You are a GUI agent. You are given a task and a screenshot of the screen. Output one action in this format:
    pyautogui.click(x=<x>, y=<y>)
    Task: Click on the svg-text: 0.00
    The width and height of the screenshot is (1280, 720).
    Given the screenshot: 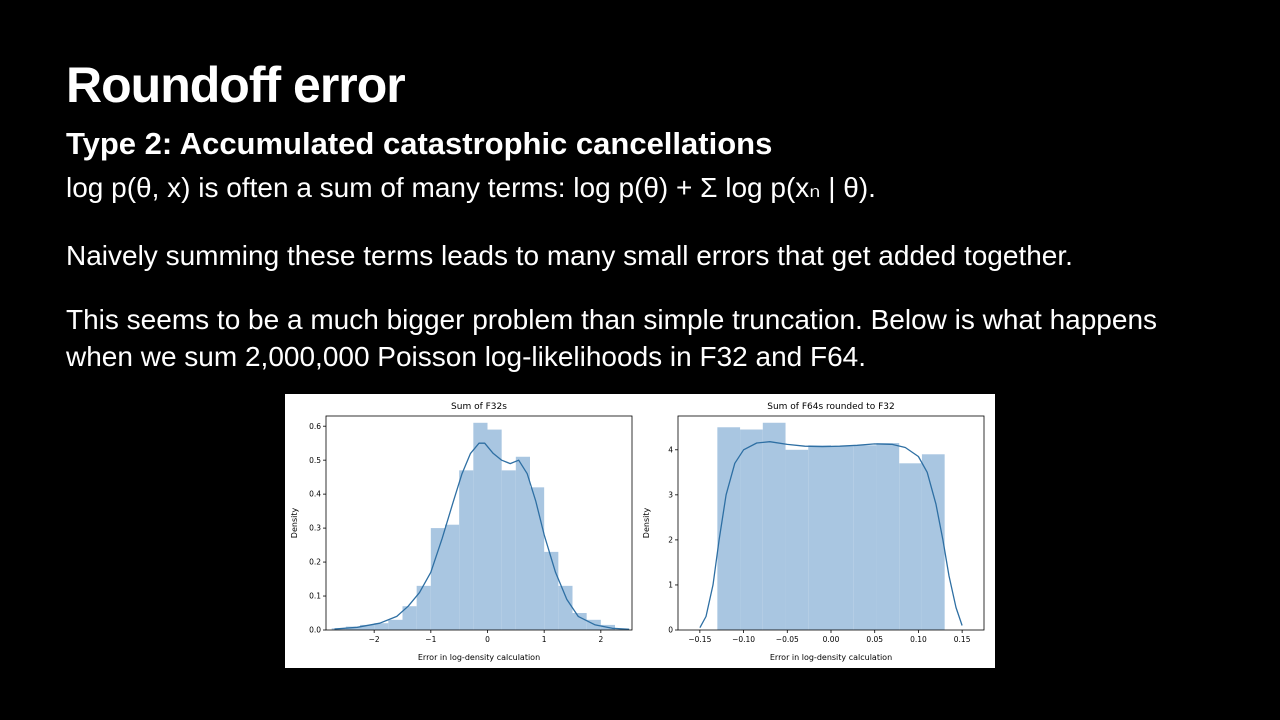 What is the action you would take?
    pyautogui.click(x=831, y=639)
    